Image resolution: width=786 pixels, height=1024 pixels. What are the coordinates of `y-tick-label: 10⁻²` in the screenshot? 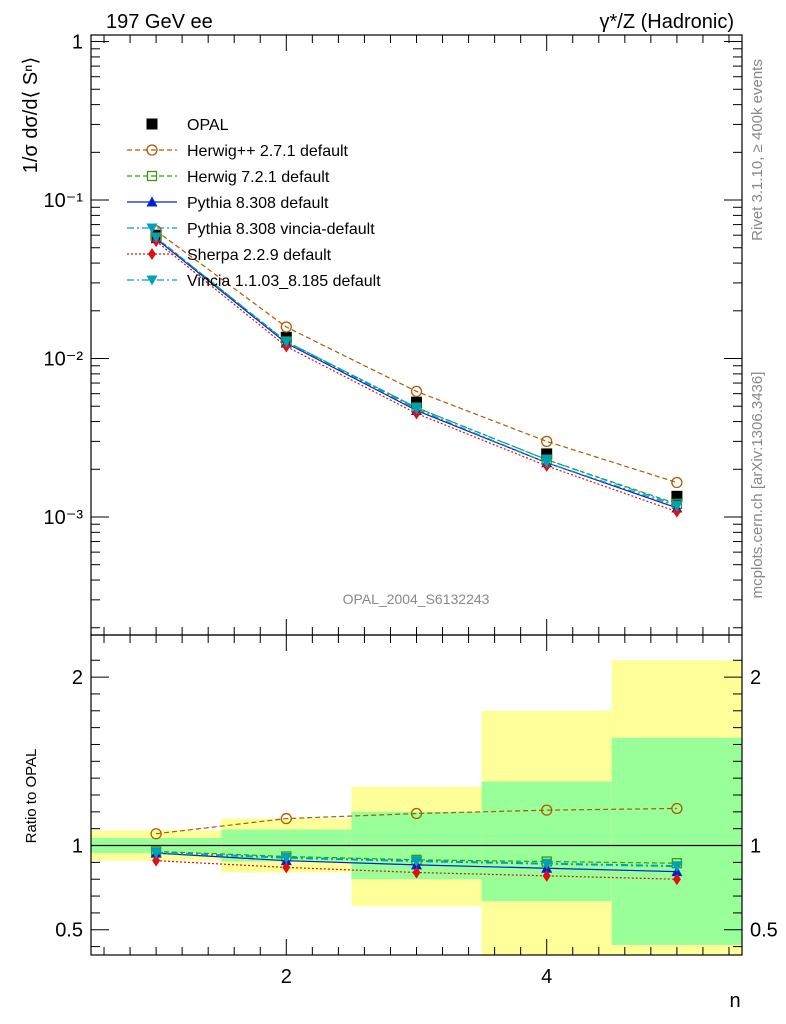 It's located at (64, 360).